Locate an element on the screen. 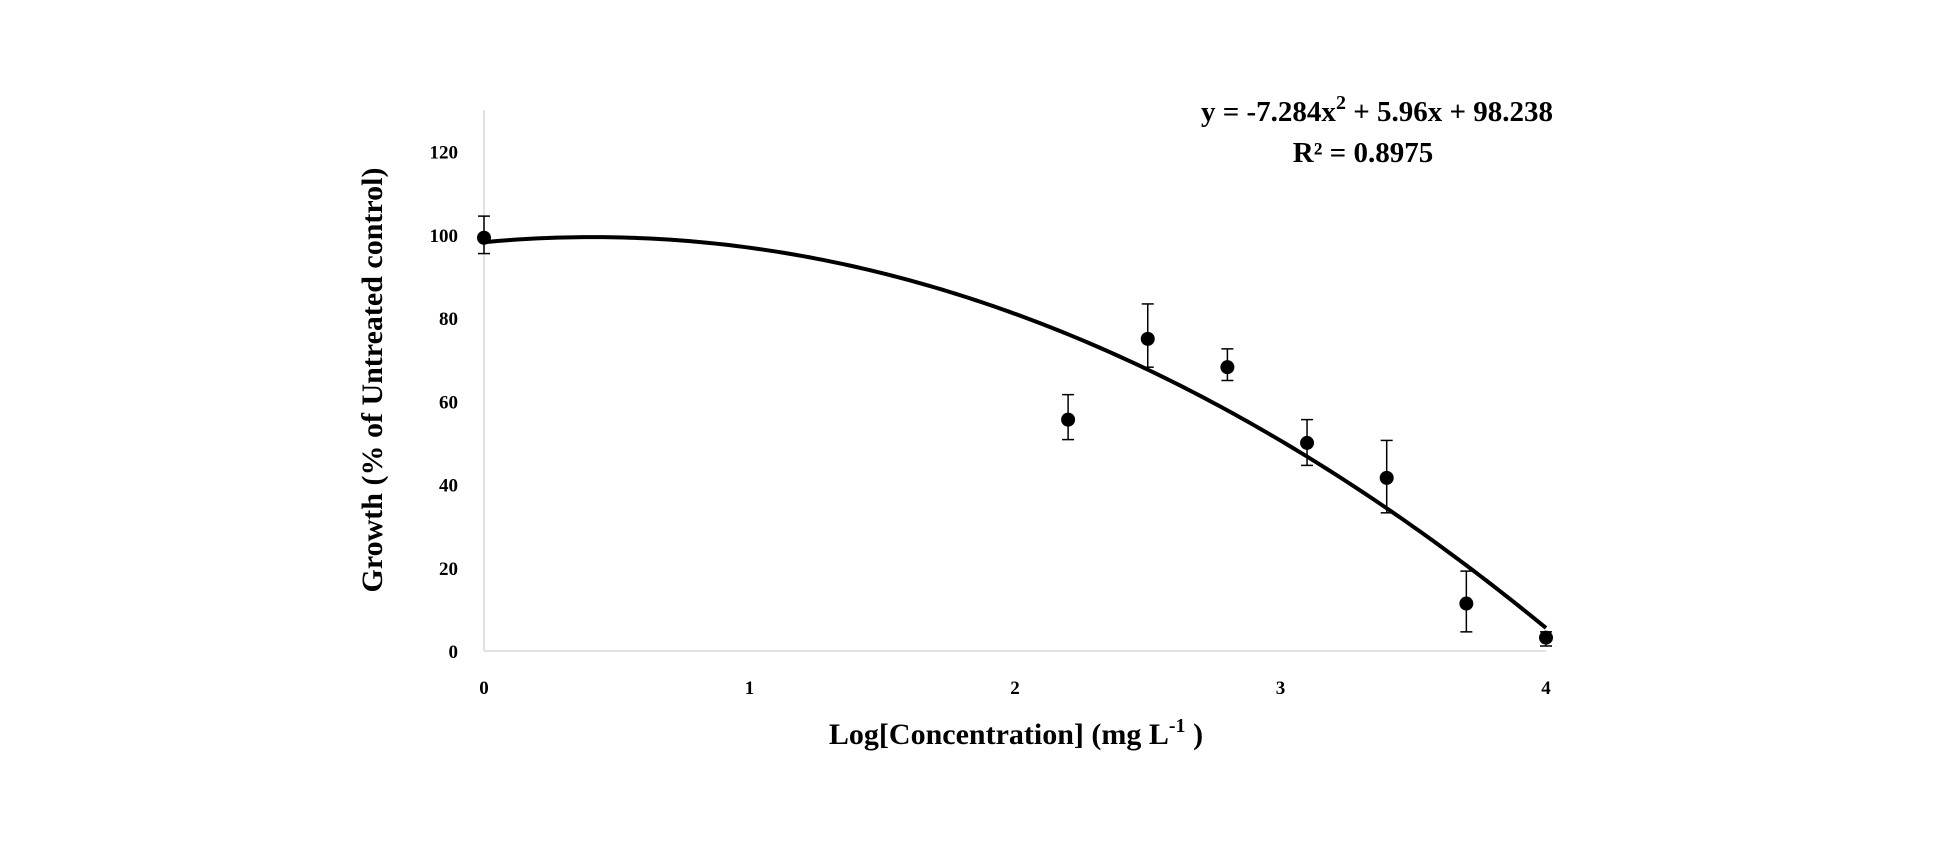  x-tick-label: 2 is located at coordinates (1015, 688).